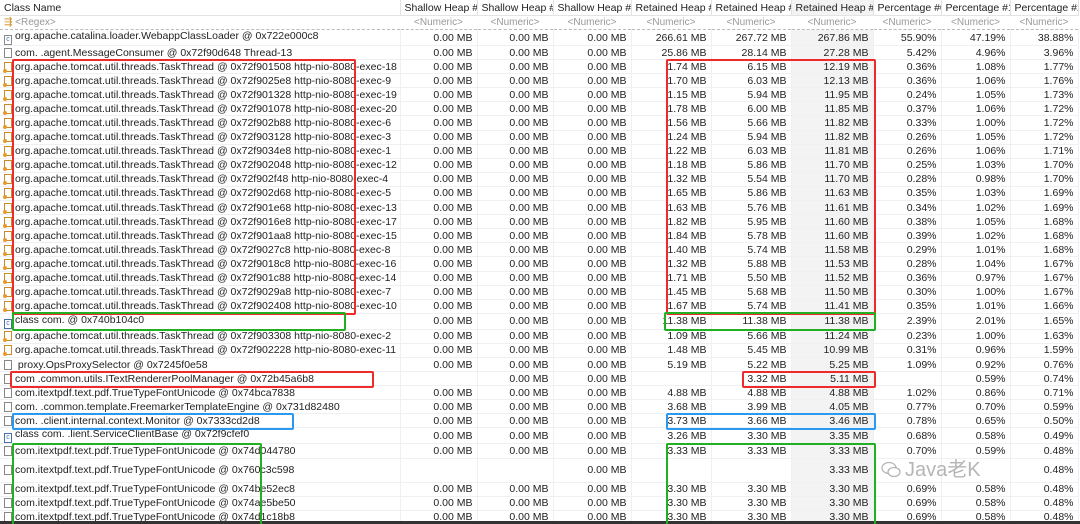 The width and height of the screenshot is (1080, 524). What do you see at coordinates (832, 321) in the screenshot?
I see `value-cell: 11.38 MB` at bounding box center [832, 321].